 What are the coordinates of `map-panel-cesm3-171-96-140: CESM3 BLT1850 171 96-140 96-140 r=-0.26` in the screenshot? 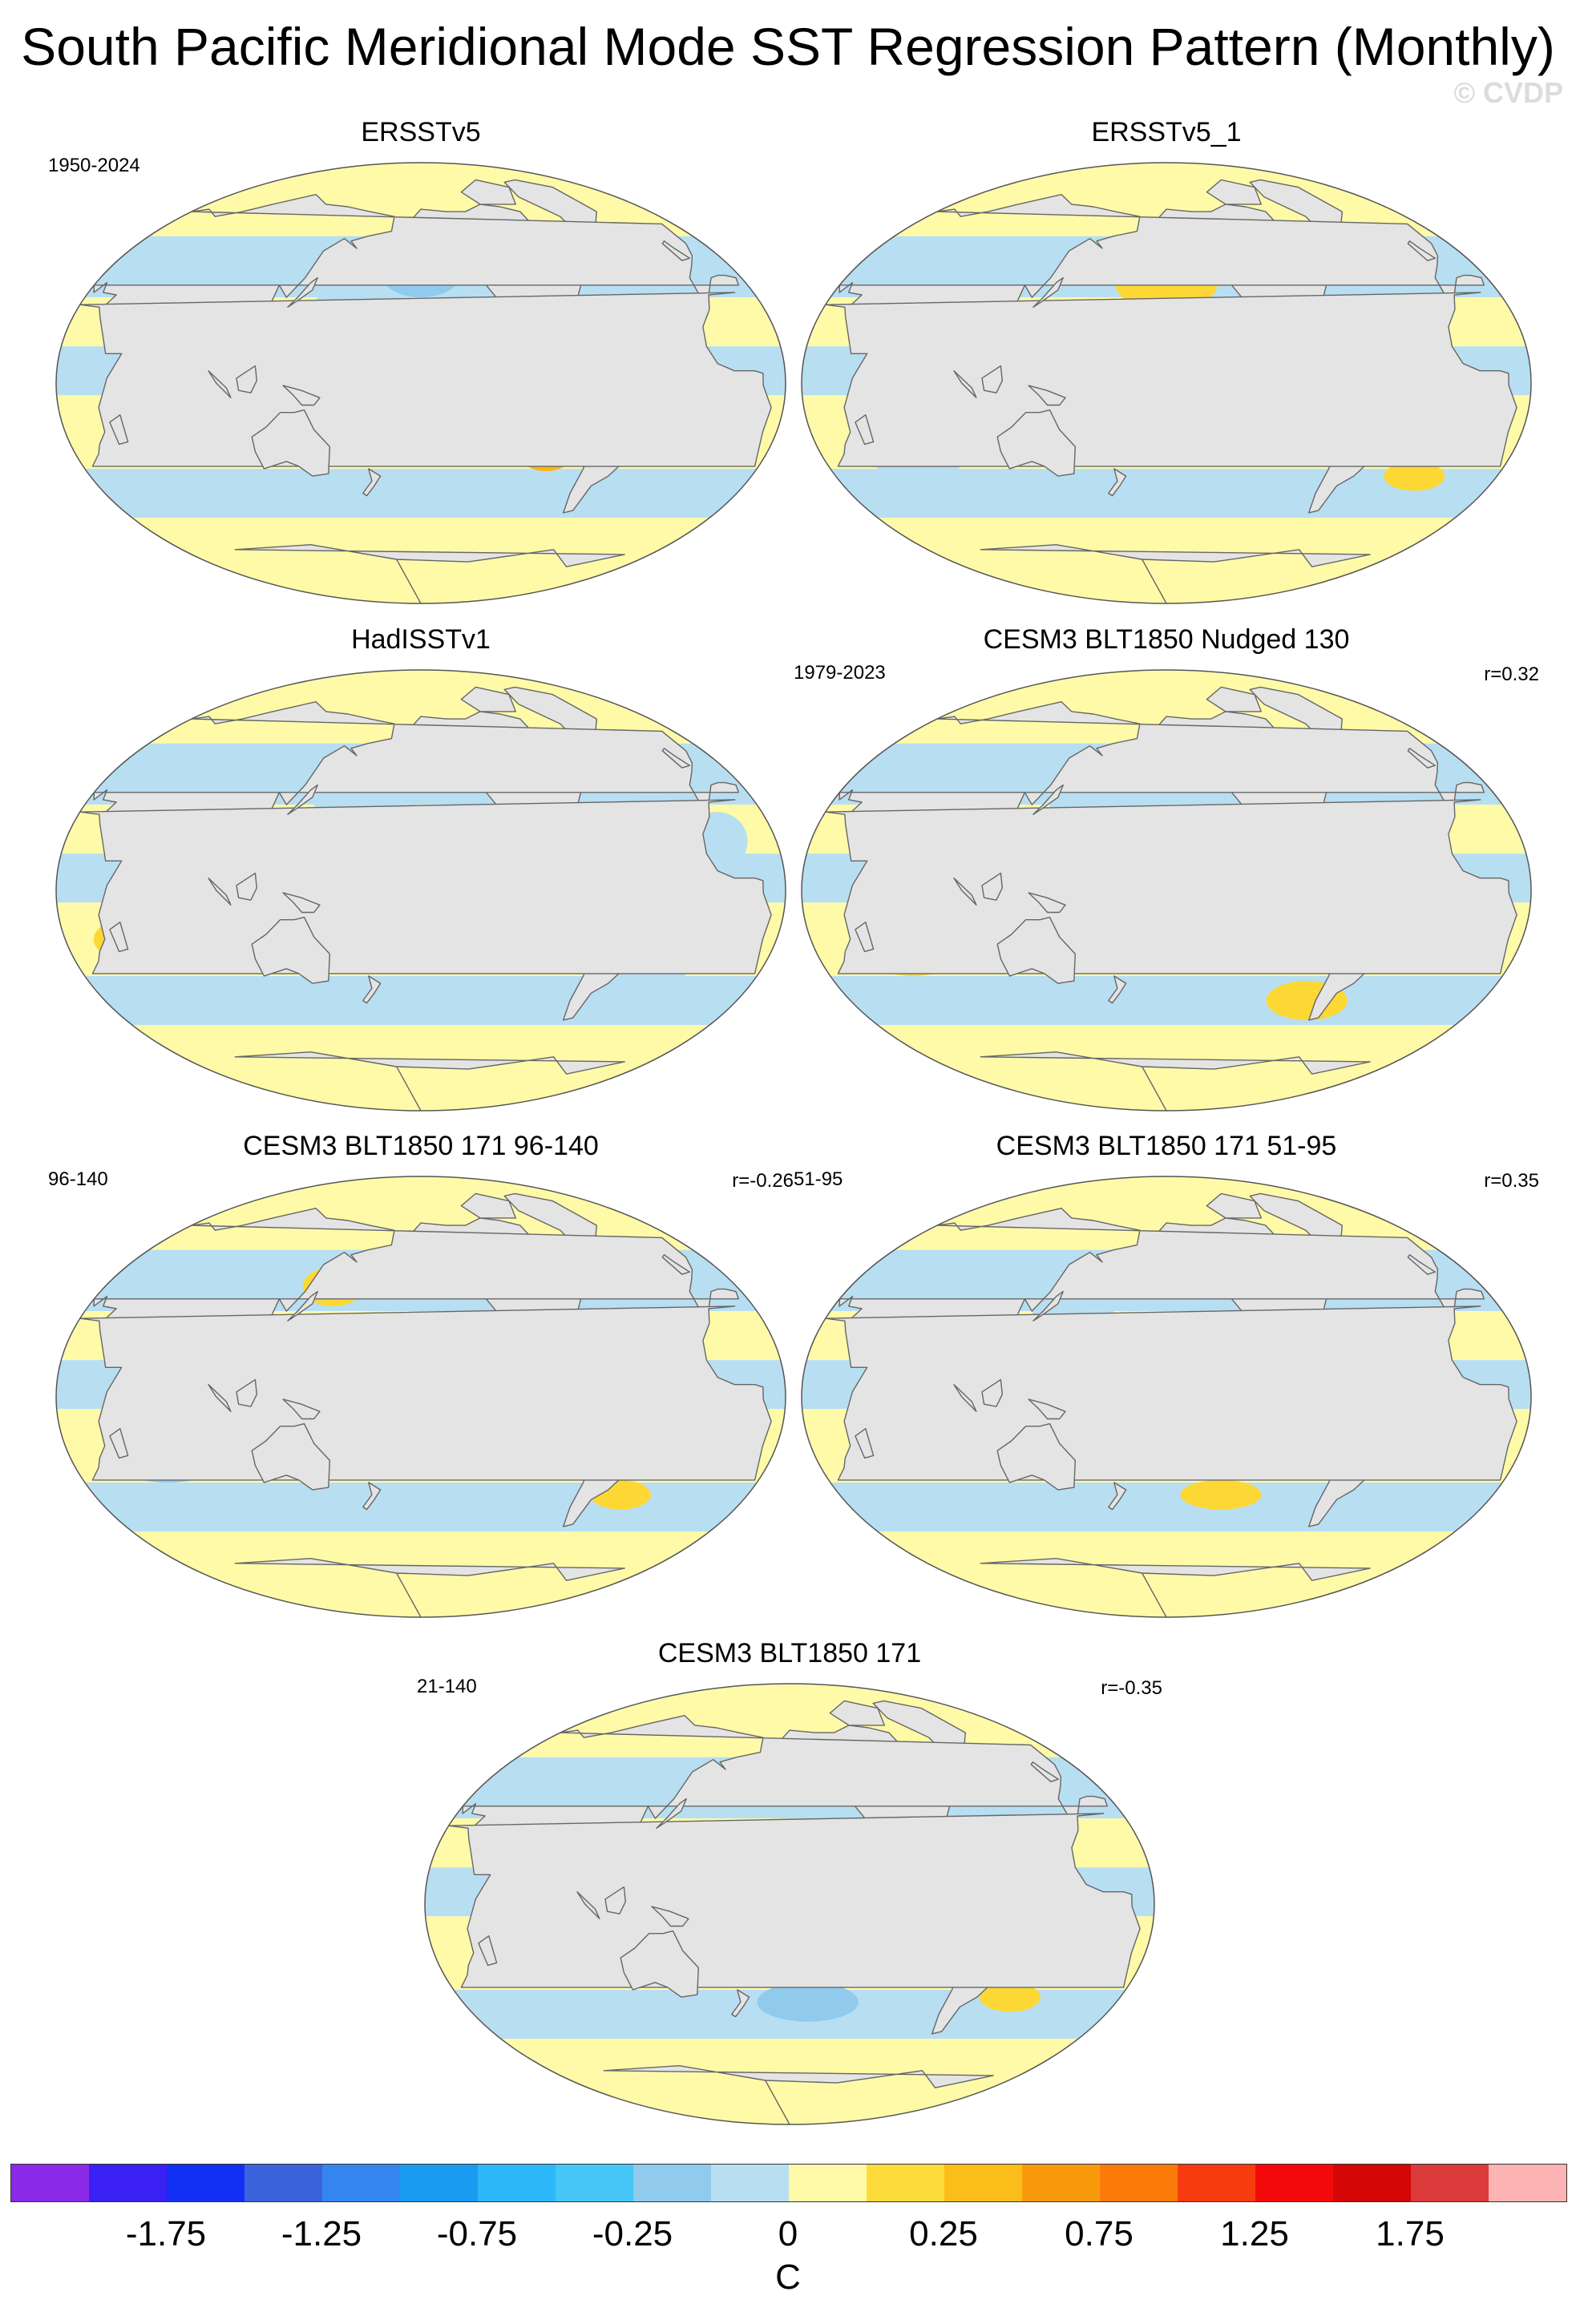 It's located at (421, 1378).